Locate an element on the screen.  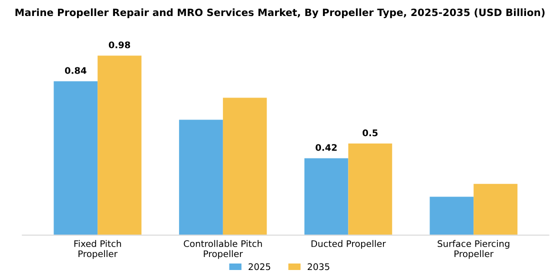
x-tick-label: Controllable Pitch Propeller is located at coordinates (223, 249).